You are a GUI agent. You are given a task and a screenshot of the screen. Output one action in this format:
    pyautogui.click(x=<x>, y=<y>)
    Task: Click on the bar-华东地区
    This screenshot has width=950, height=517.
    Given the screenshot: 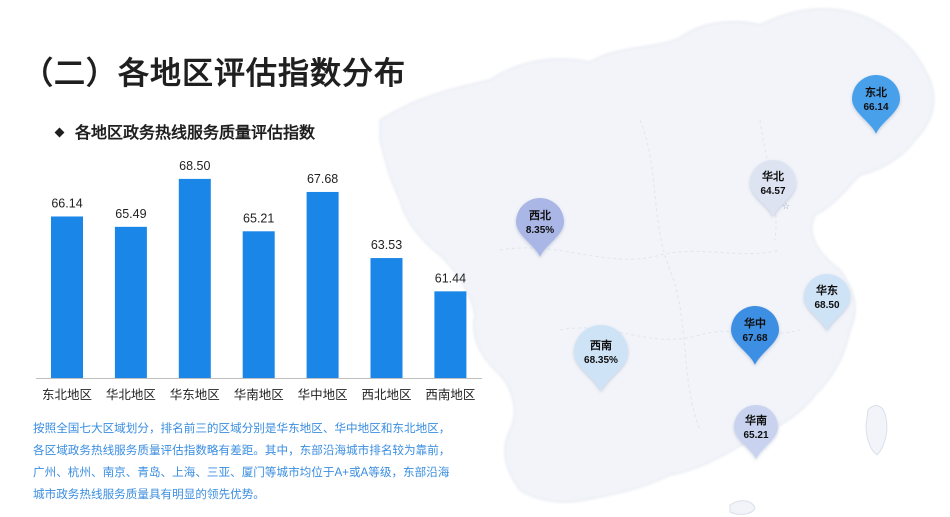 What is the action you would take?
    pyautogui.click(x=194, y=278)
    